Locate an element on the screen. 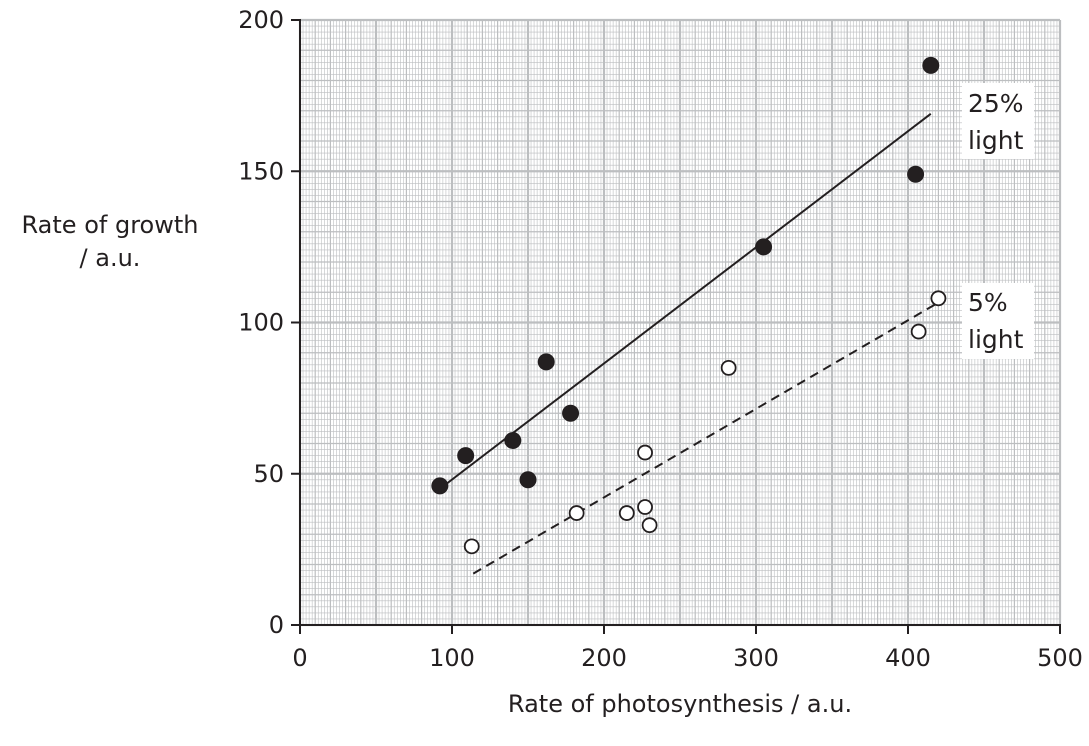 The height and width of the screenshot is (746, 1089). y-tick-label: 50 is located at coordinates (268, 474).